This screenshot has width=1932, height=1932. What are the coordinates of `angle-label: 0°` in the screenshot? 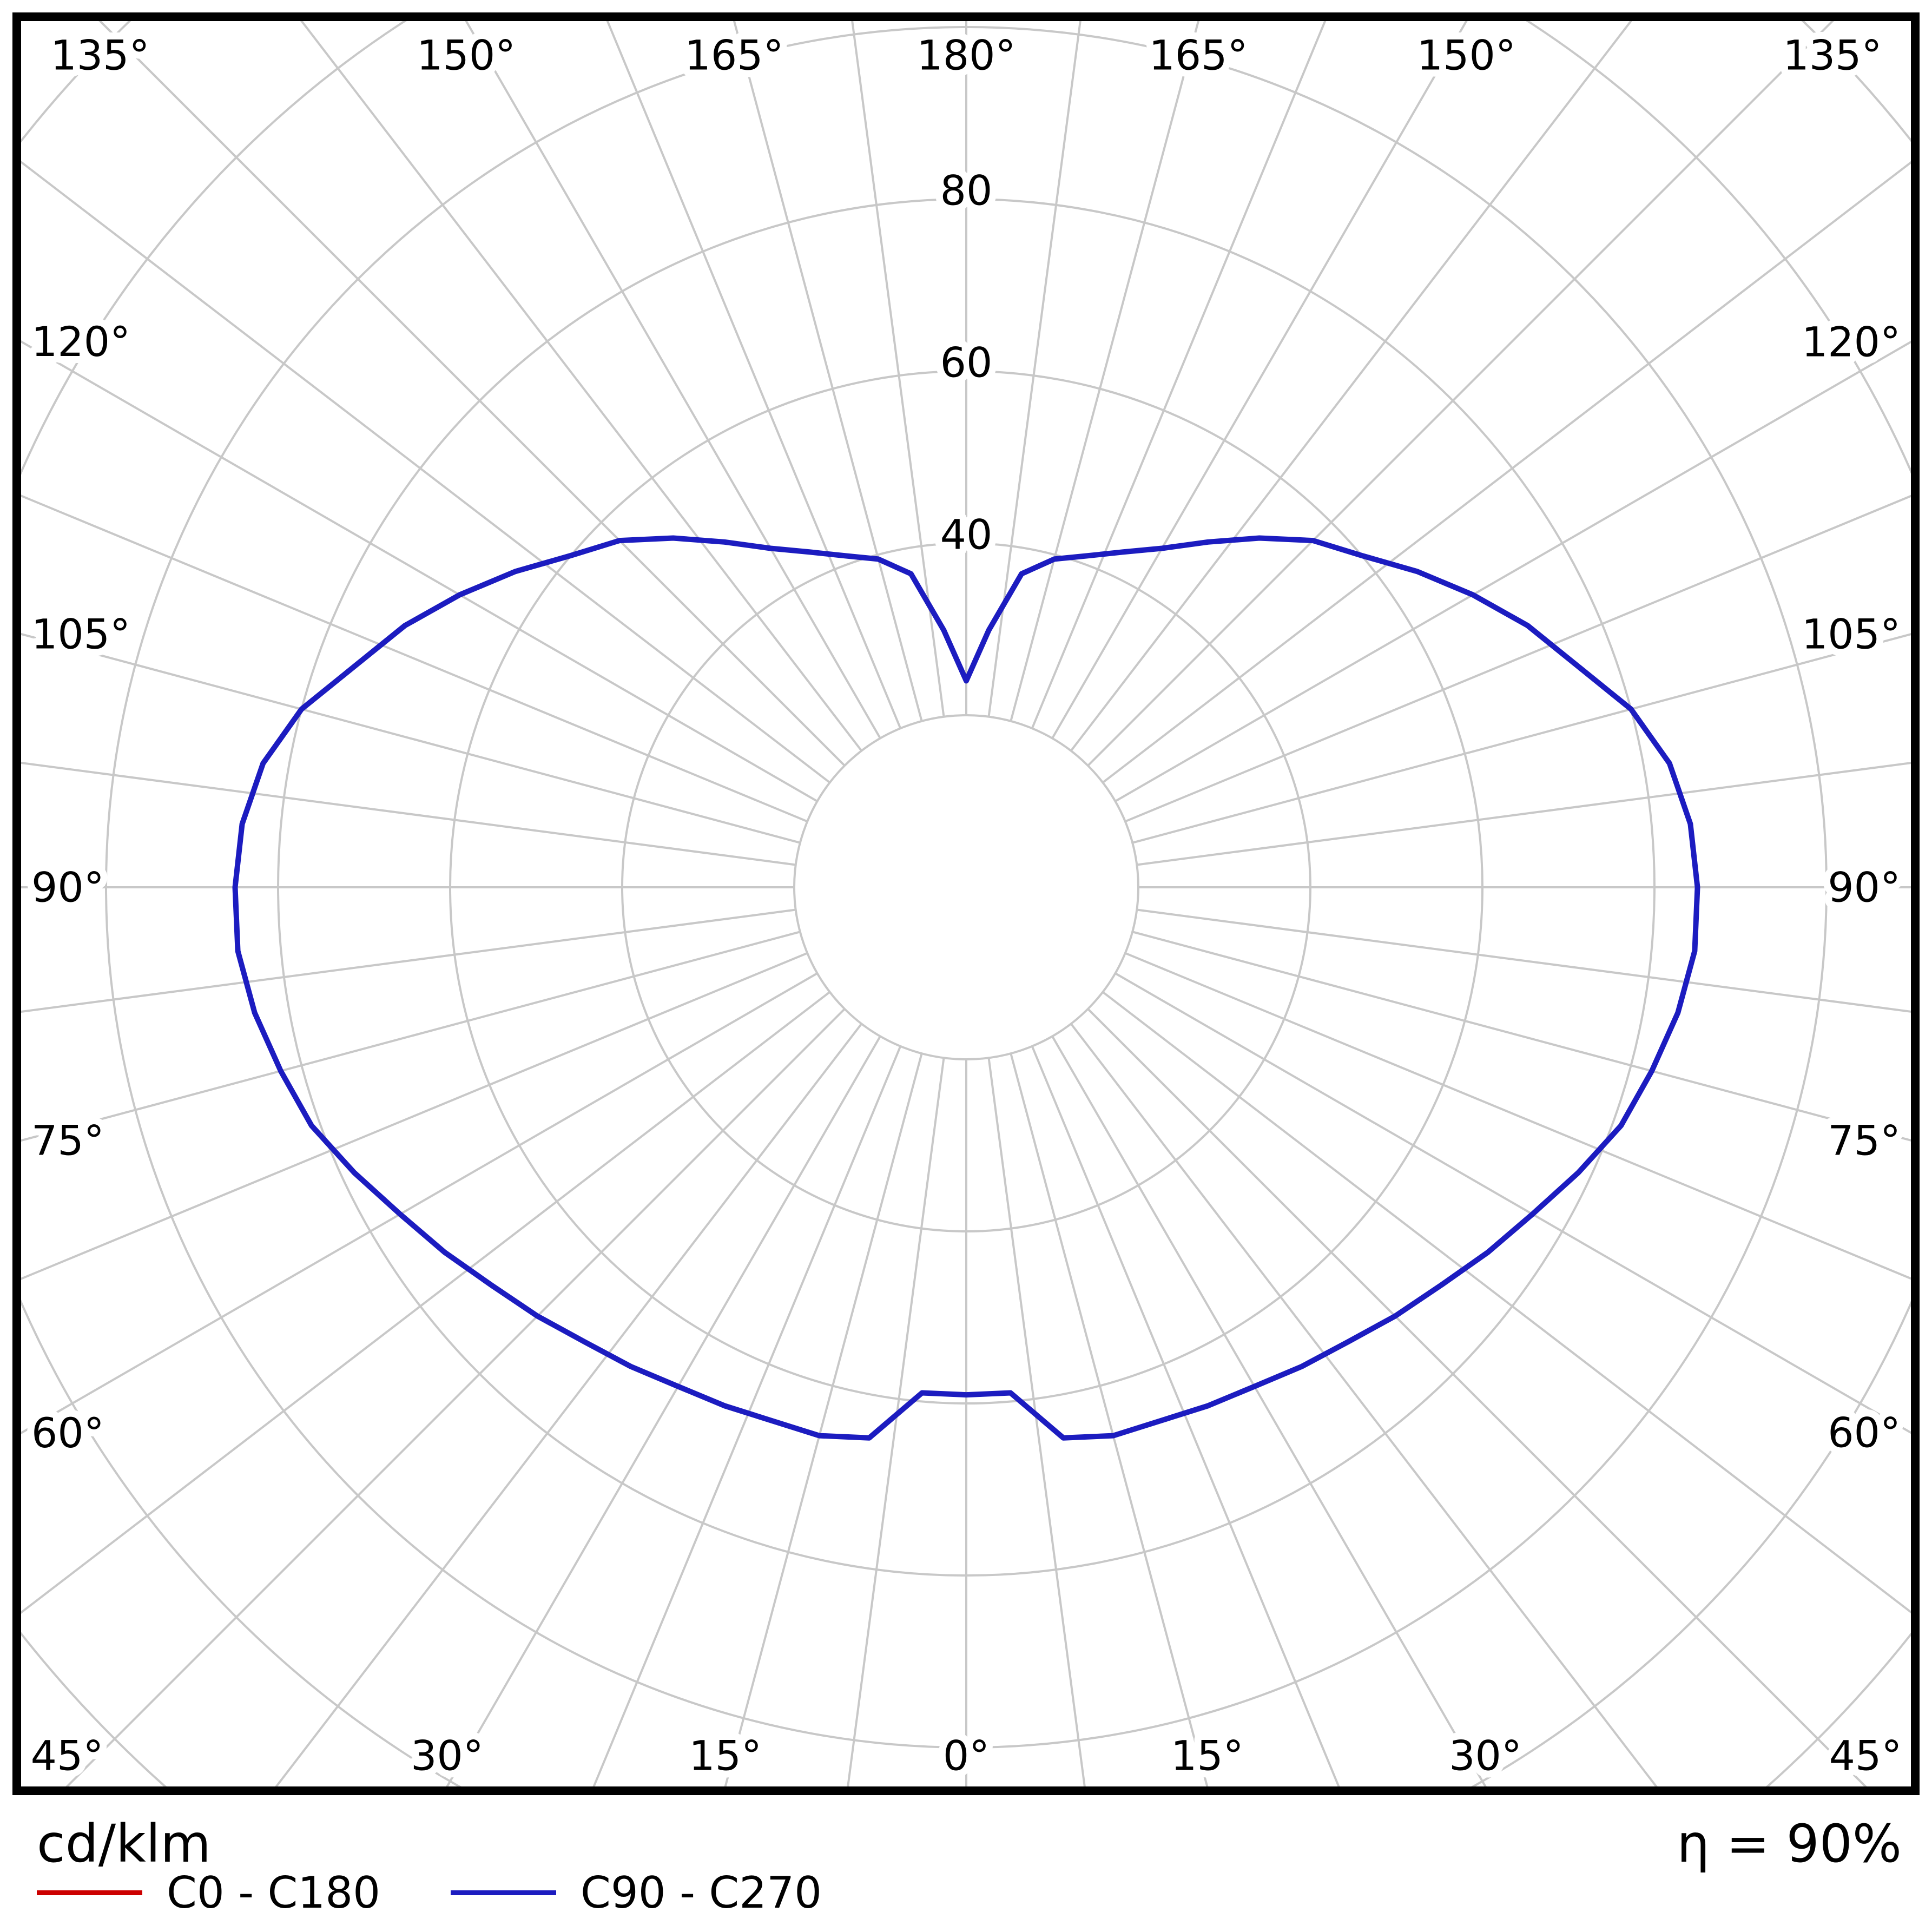 It's located at (966, 1756).